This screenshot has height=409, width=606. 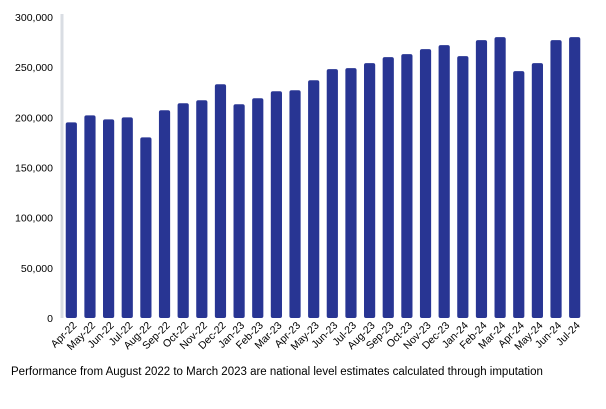 What do you see at coordinates (50, 319) in the screenshot?
I see `y-tick-label: 0` at bounding box center [50, 319].